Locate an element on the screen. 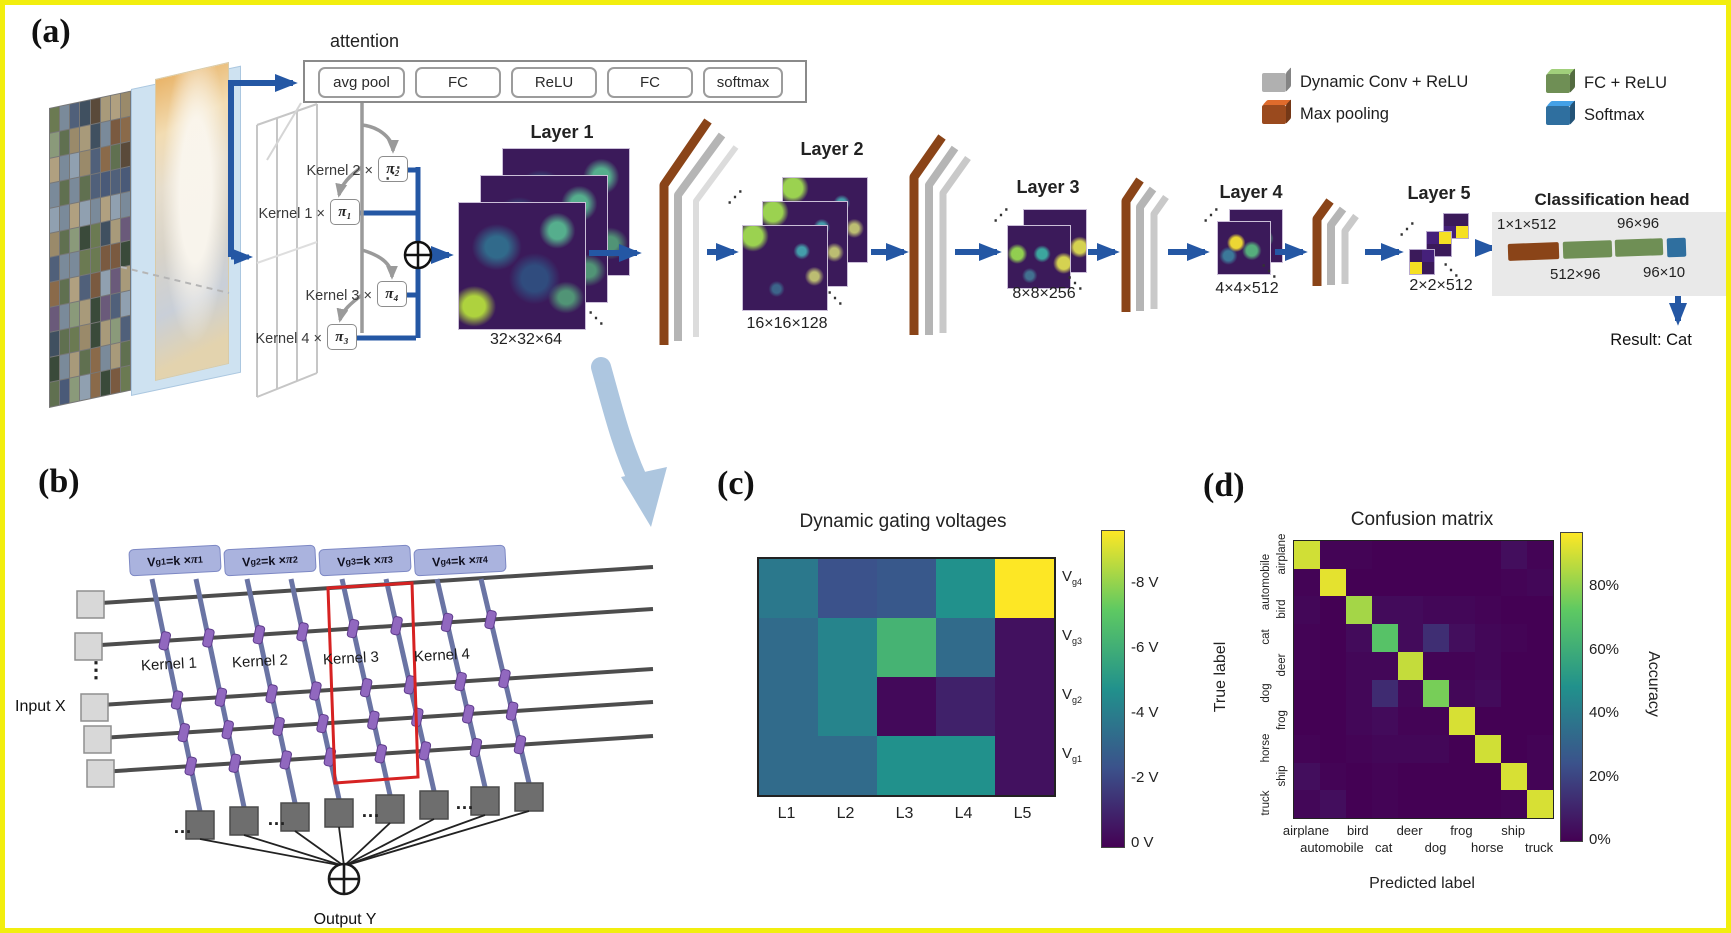  true-label-axis: True label is located at coordinates (1220, 677).